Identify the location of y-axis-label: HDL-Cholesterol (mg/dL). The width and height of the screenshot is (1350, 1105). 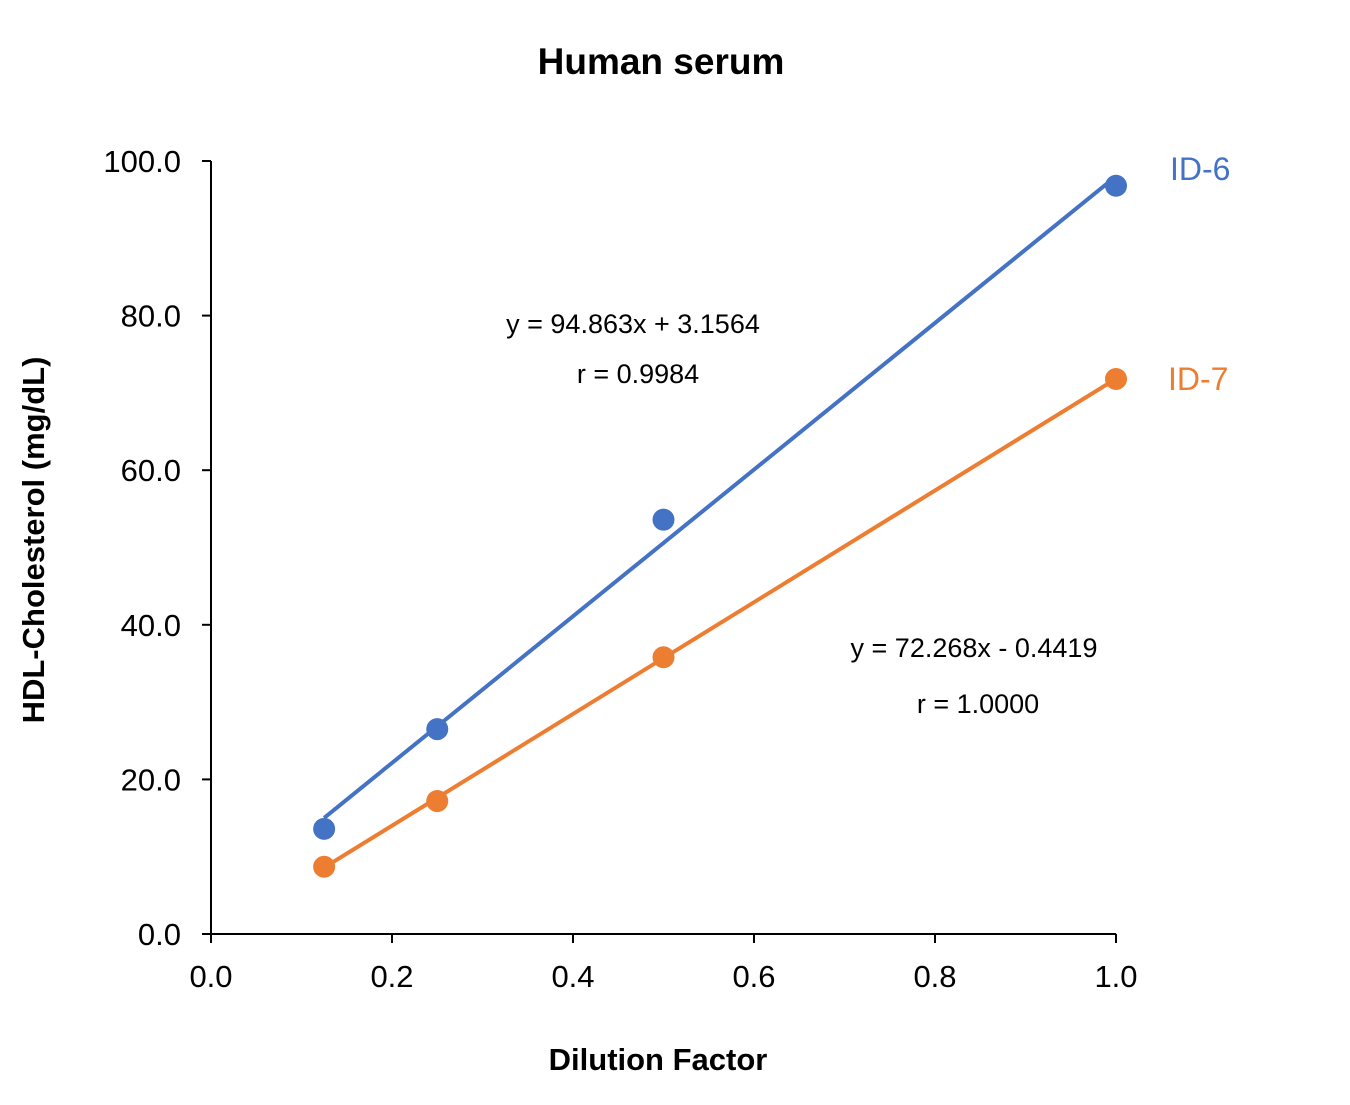
(33, 540).